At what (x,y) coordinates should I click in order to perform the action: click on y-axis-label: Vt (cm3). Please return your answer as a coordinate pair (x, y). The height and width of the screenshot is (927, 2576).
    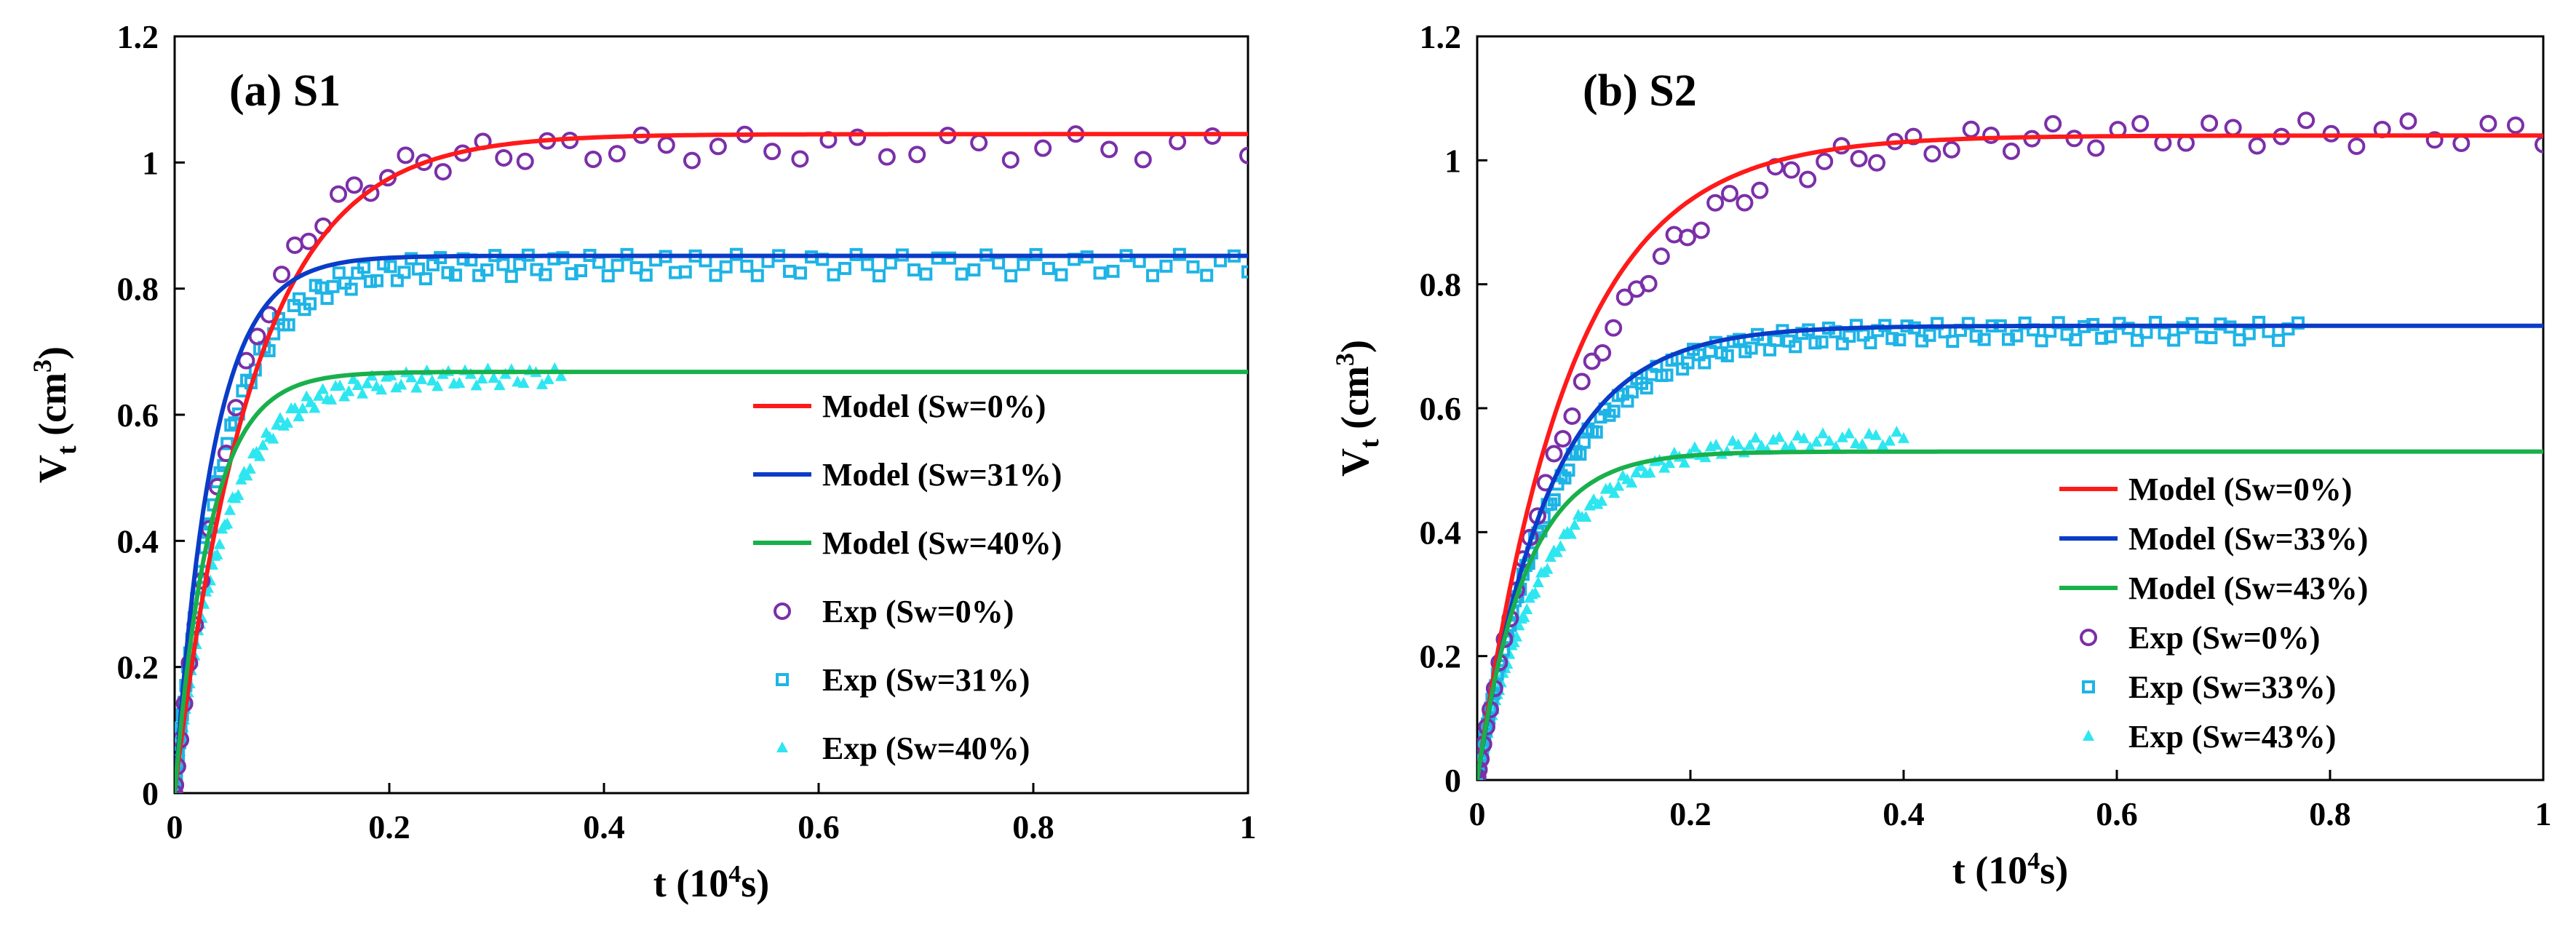
    Looking at the image, I should click on (1357, 409).